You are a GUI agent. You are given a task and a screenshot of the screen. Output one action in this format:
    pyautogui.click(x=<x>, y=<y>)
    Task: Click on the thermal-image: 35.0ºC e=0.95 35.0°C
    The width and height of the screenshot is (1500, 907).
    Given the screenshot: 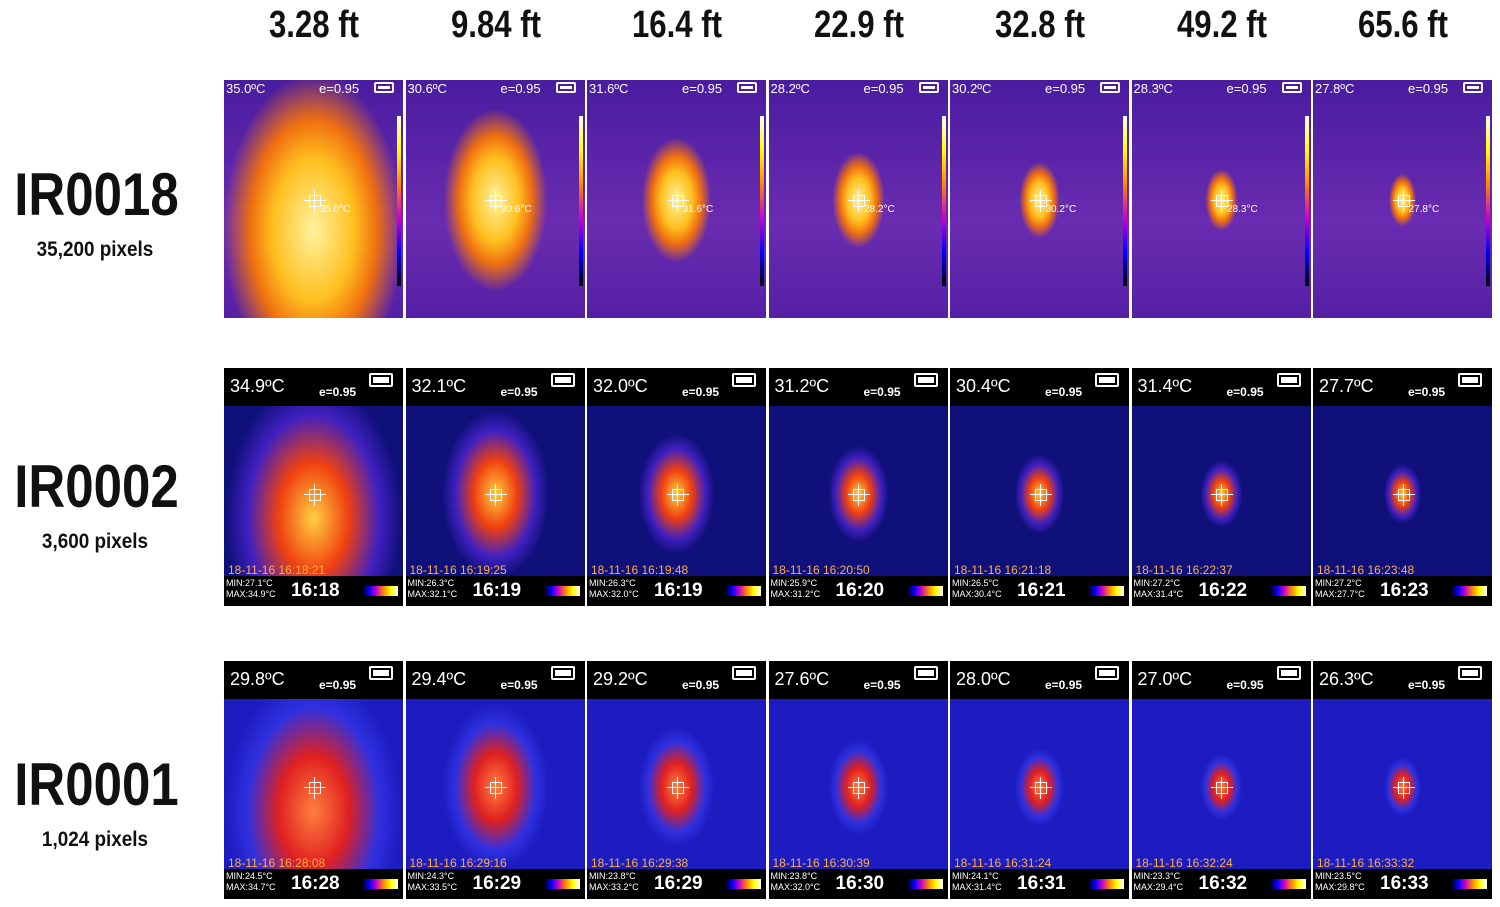 What is the action you would take?
    pyautogui.click(x=313, y=199)
    